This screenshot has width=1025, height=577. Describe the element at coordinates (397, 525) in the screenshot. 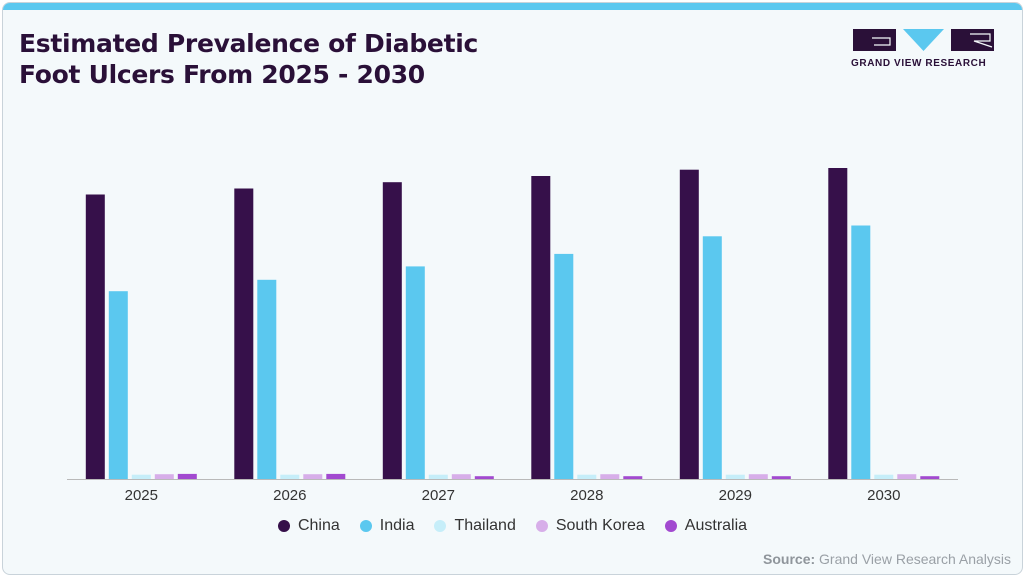

I see `legend-label-india: India` at that location.